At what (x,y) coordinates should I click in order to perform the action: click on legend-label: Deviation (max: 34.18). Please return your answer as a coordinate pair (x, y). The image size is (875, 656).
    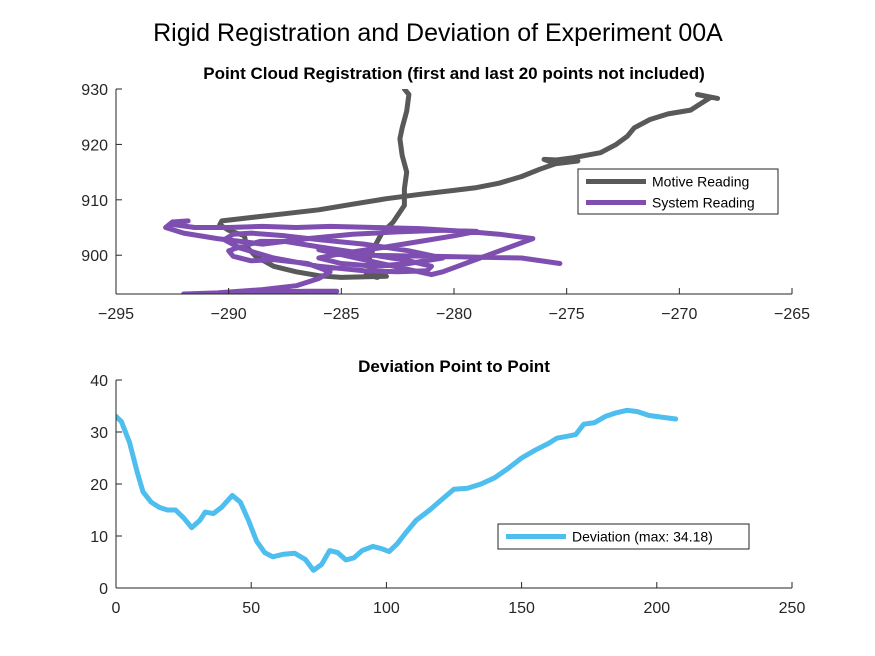
    Looking at the image, I should click on (642, 537).